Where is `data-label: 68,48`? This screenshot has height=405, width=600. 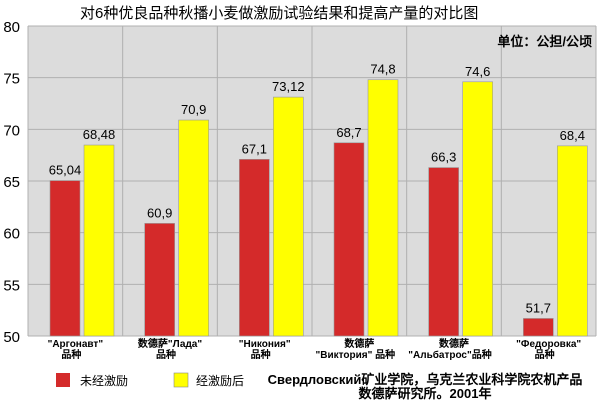 data-label: 68,48 is located at coordinates (99, 134).